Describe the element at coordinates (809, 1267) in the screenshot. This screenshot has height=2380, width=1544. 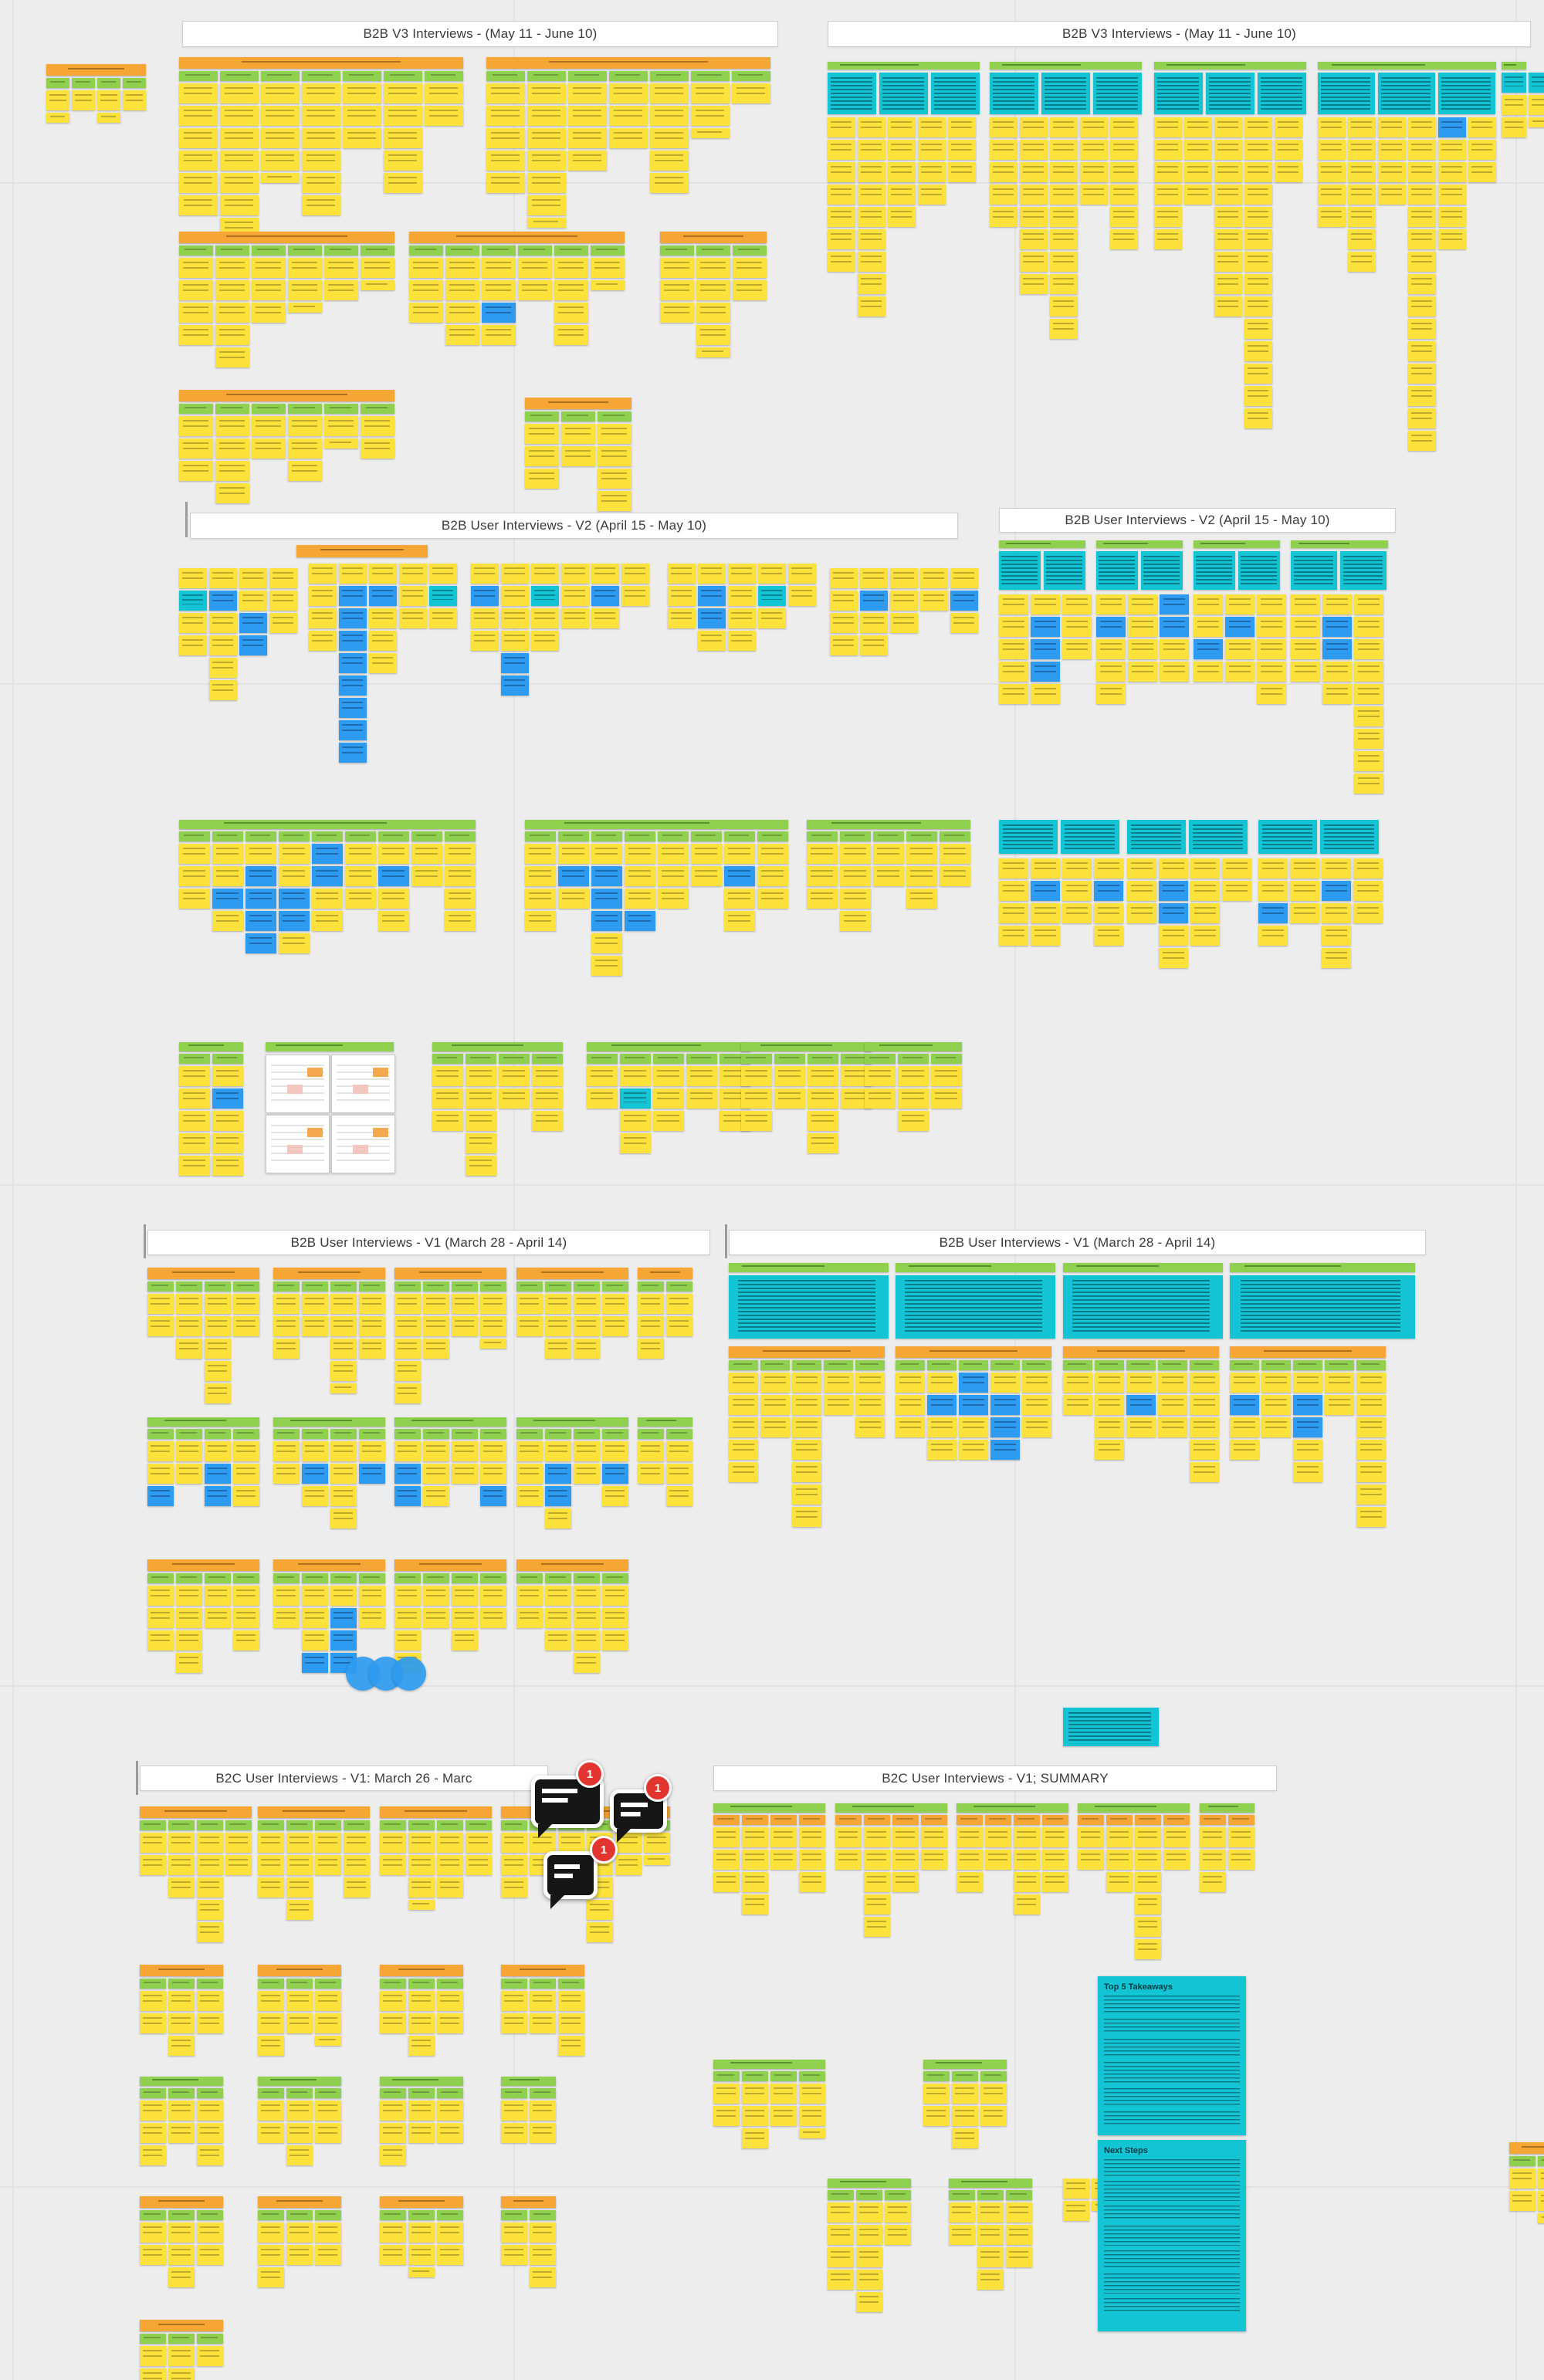
I see `cluster-label-bar` at that location.